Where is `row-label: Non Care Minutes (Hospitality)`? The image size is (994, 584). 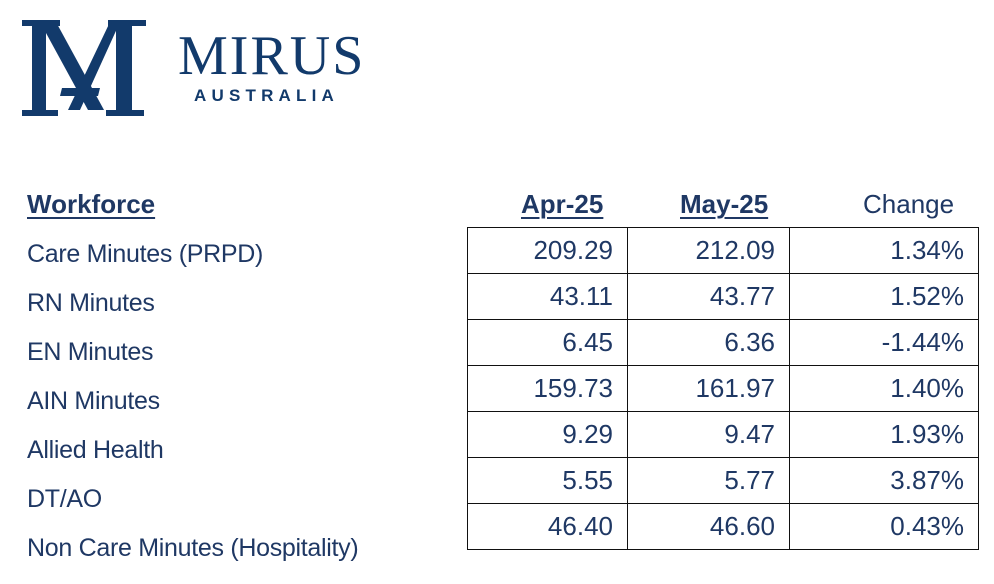 row-label: Non Care Minutes (Hospitality) is located at coordinates (193, 548).